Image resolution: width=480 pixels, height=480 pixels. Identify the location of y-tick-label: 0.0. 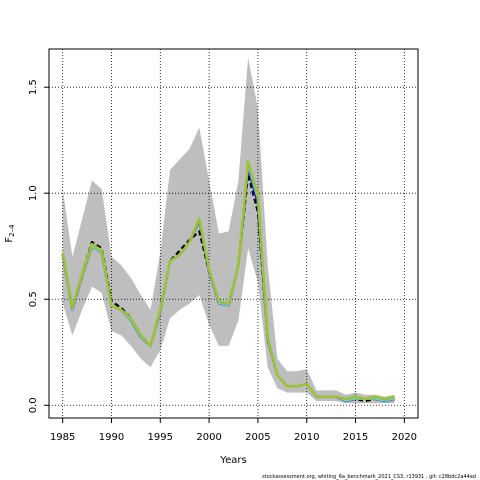
(33, 405).